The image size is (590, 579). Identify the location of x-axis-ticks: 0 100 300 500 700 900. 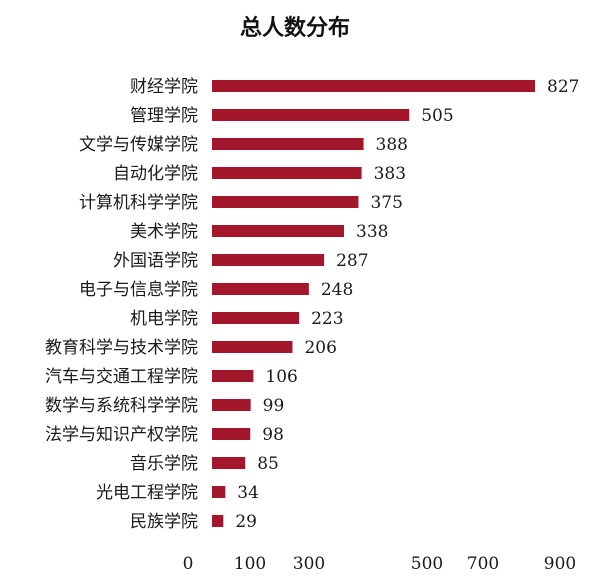
(380, 564).